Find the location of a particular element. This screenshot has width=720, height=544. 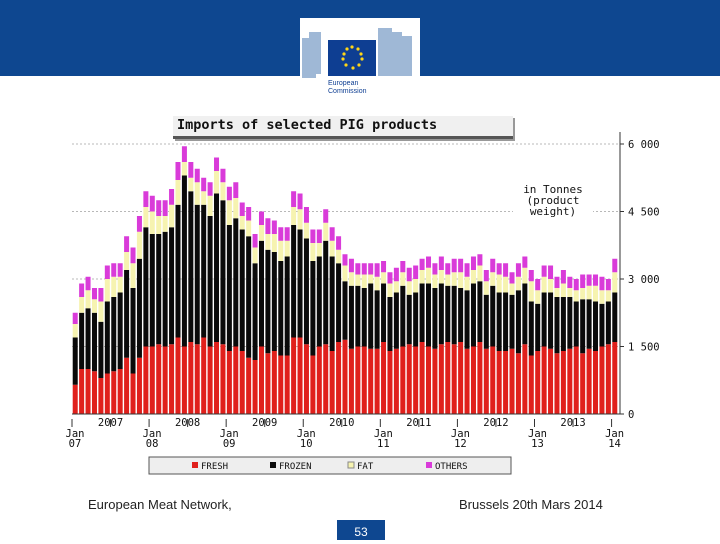

footer-network: European Meat Network, is located at coordinates (160, 504).